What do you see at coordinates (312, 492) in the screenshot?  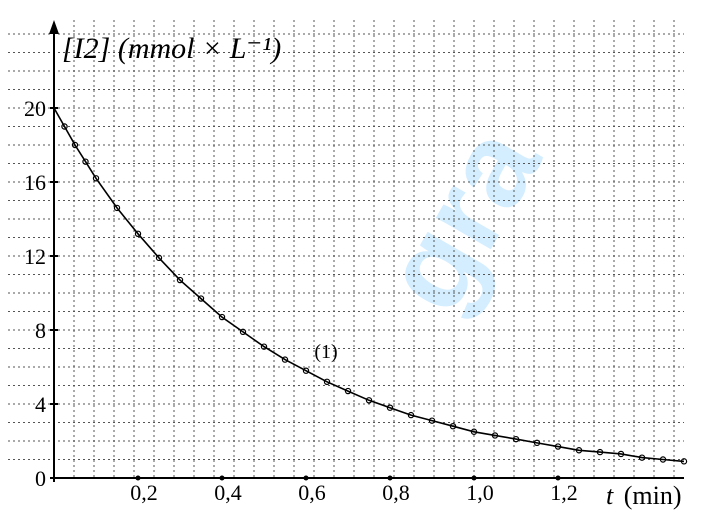 I see `x-tick-label: 0,6` at bounding box center [312, 492].